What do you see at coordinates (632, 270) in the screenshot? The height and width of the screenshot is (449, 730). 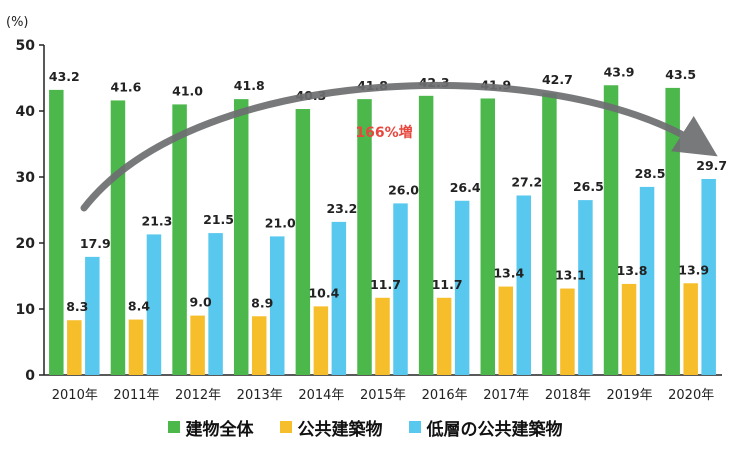 I see `data-label: 13.8` at bounding box center [632, 270].